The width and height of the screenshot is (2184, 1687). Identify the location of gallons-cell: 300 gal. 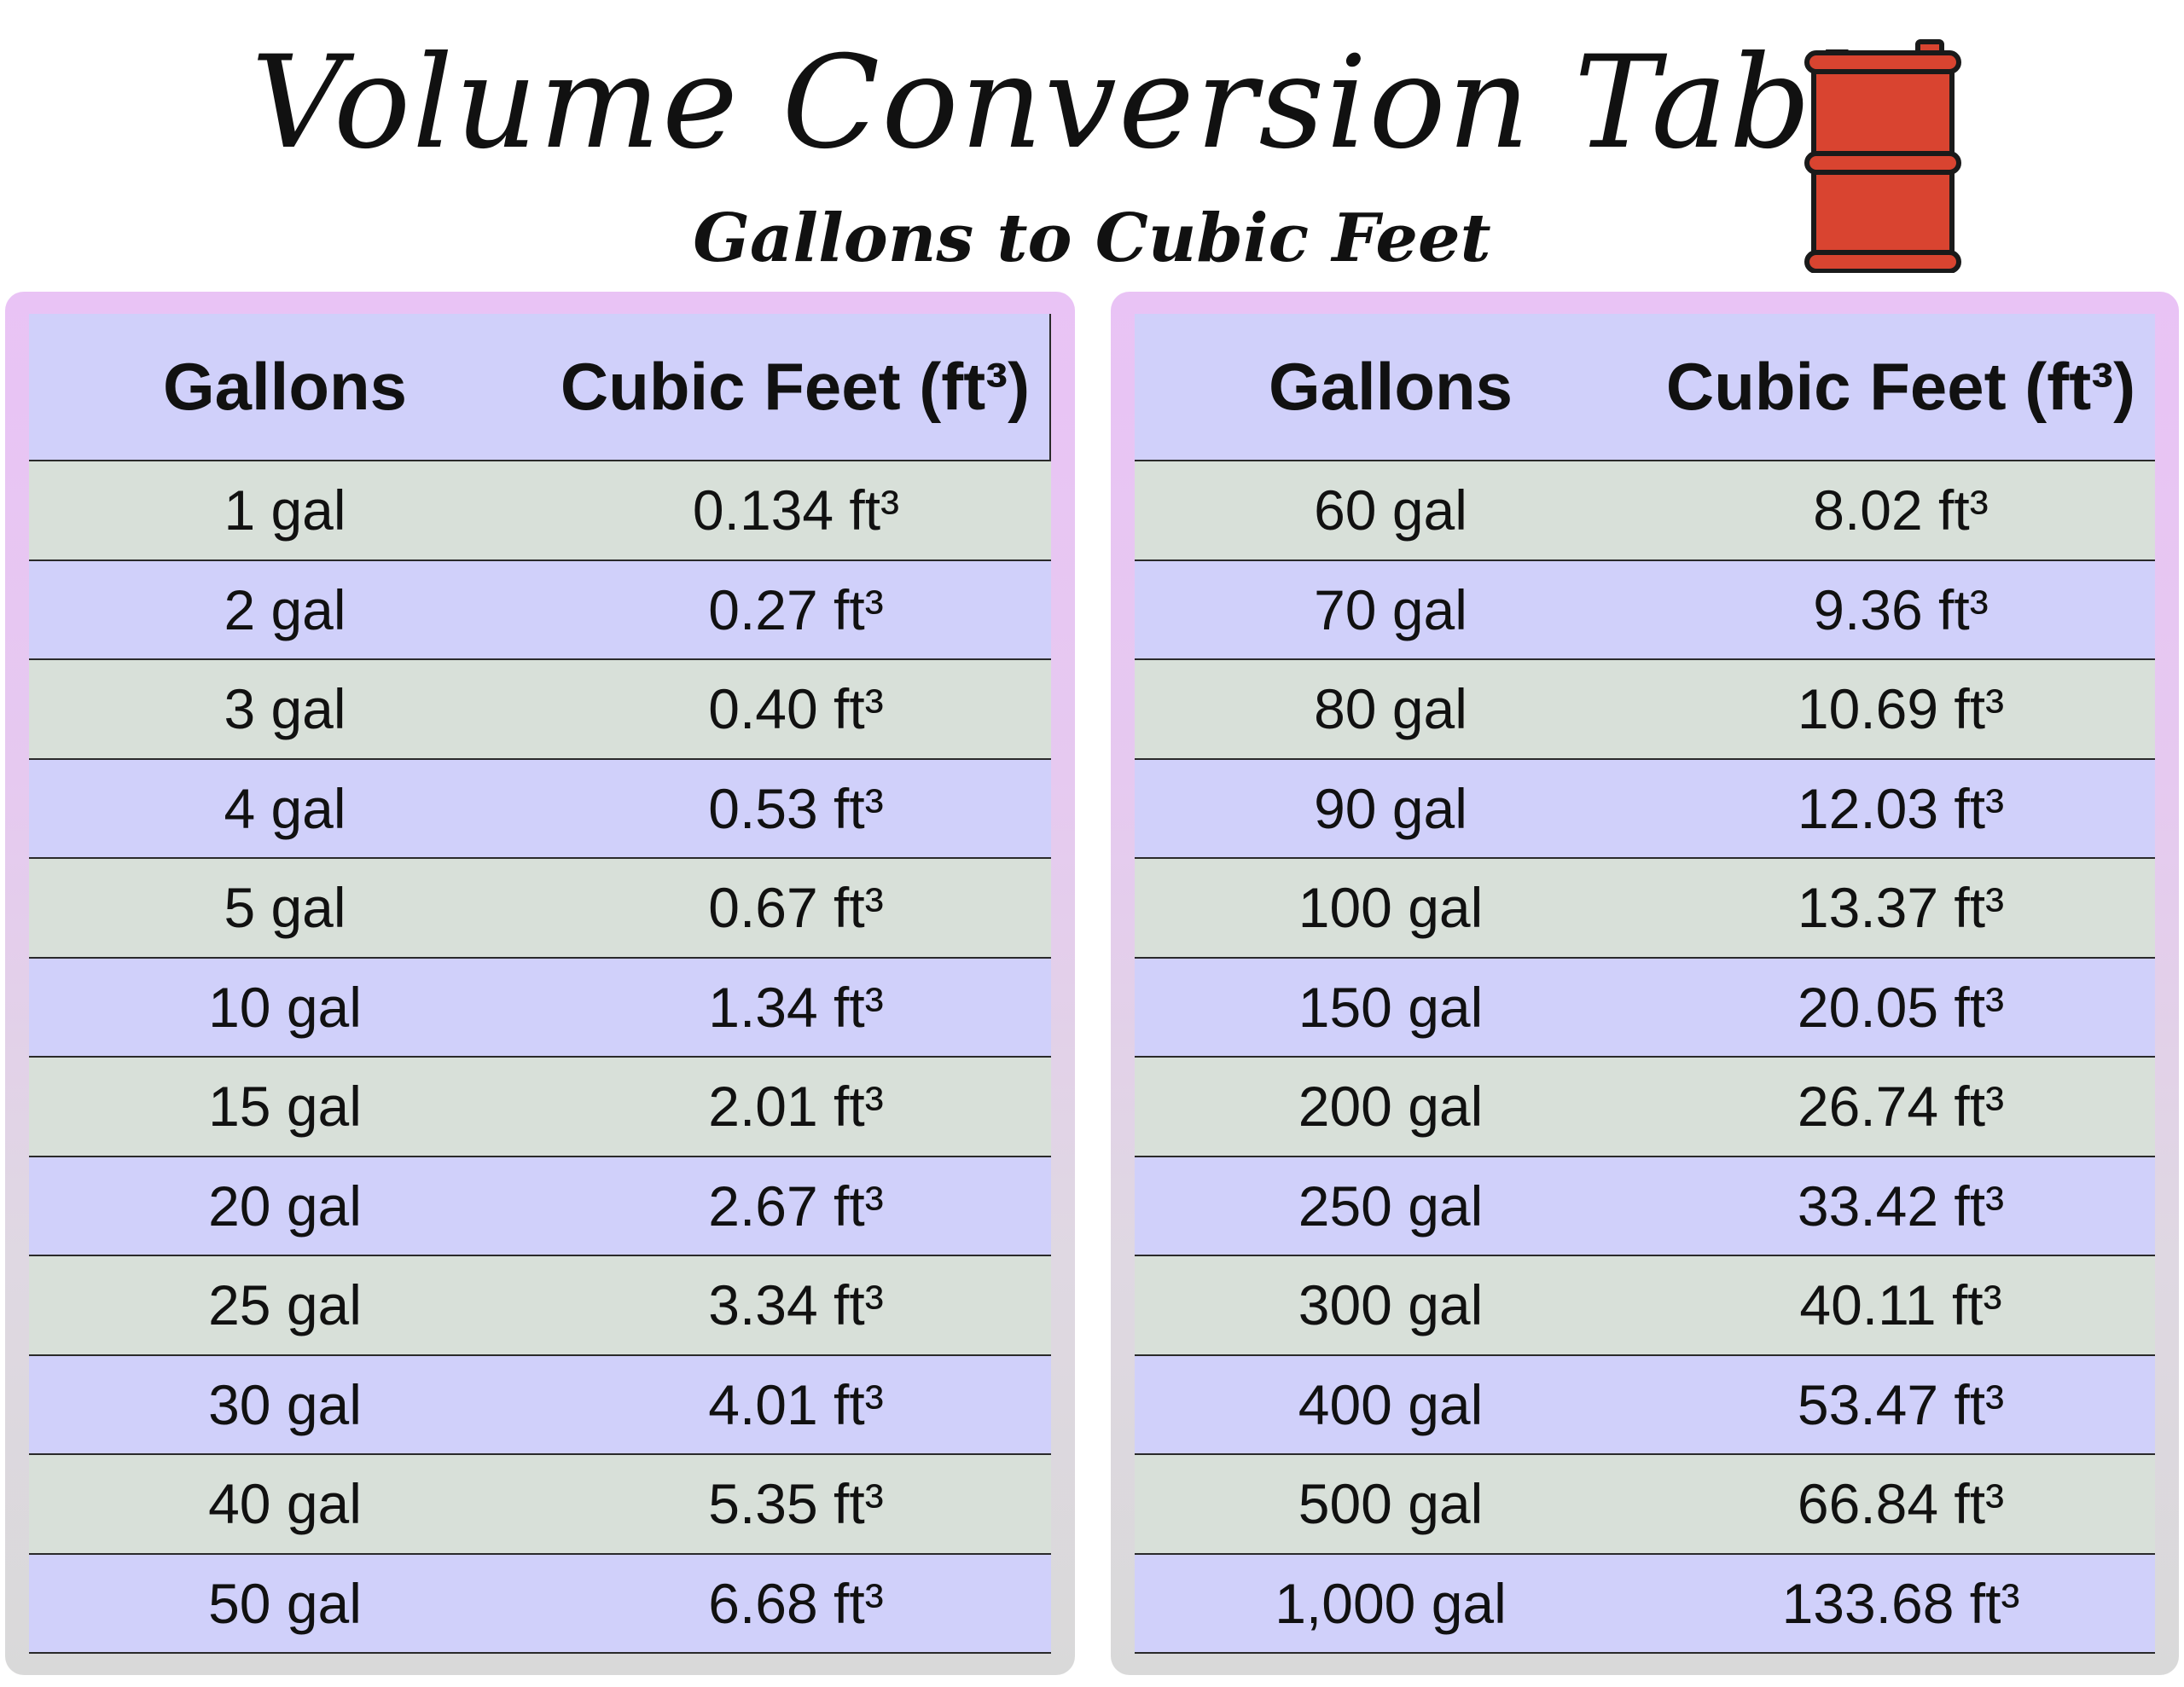
(1391, 1305).